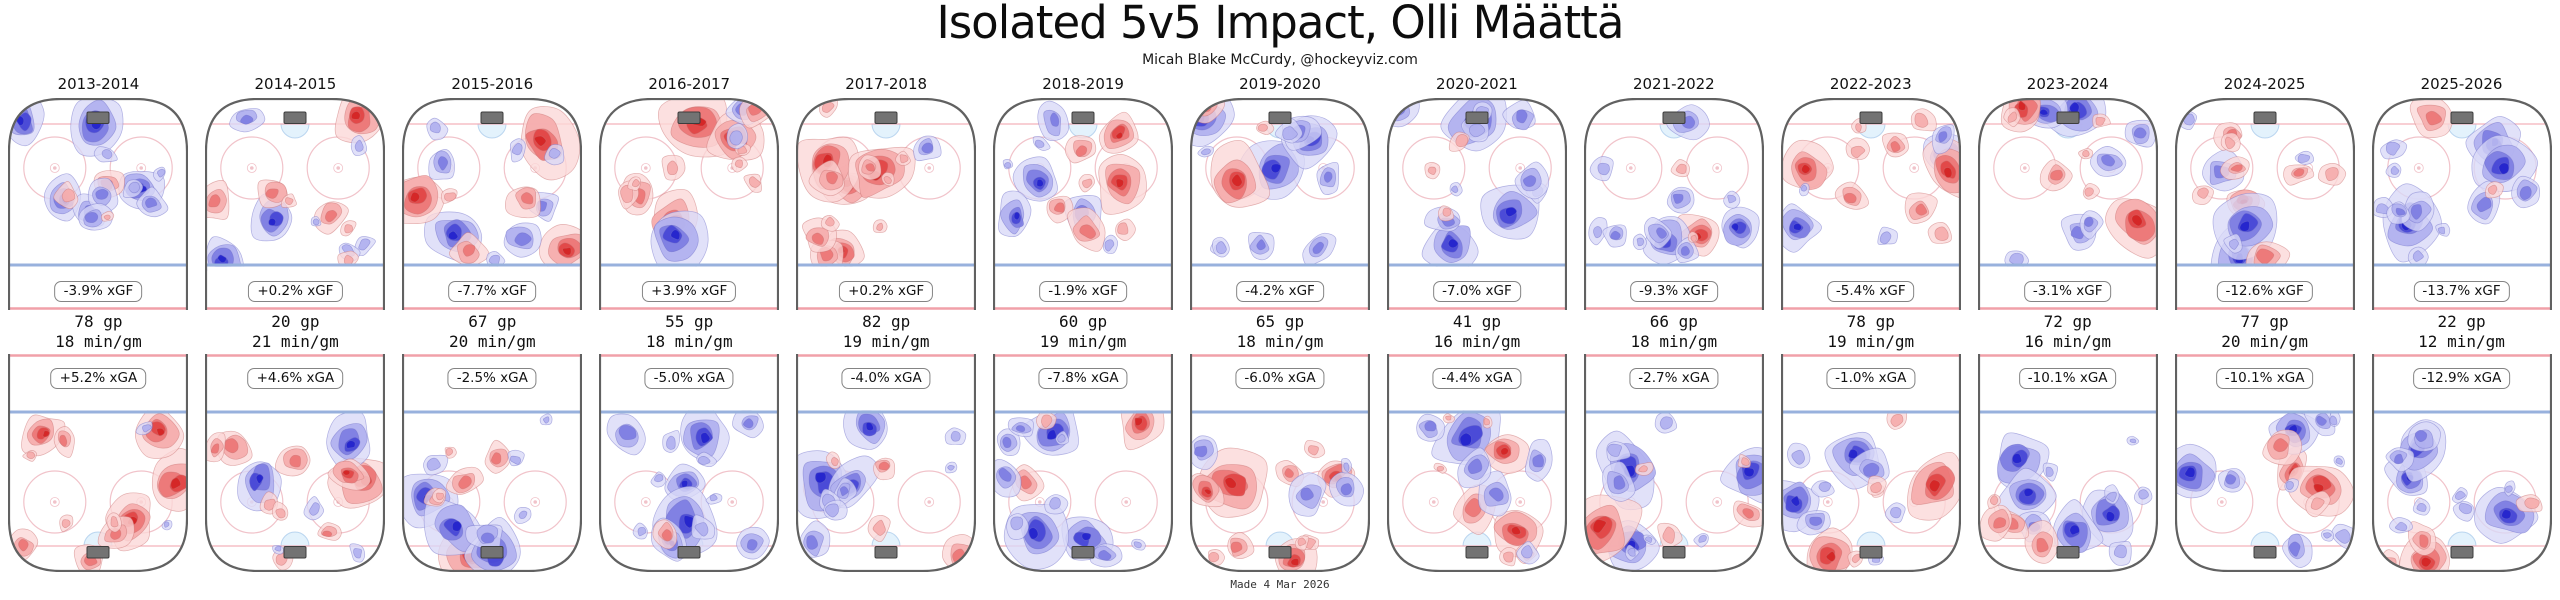 This screenshot has height=600, width=2560. What do you see at coordinates (689, 378) in the screenshot?
I see `xga-badge: -5.0% xGA` at bounding box center [689, 378].